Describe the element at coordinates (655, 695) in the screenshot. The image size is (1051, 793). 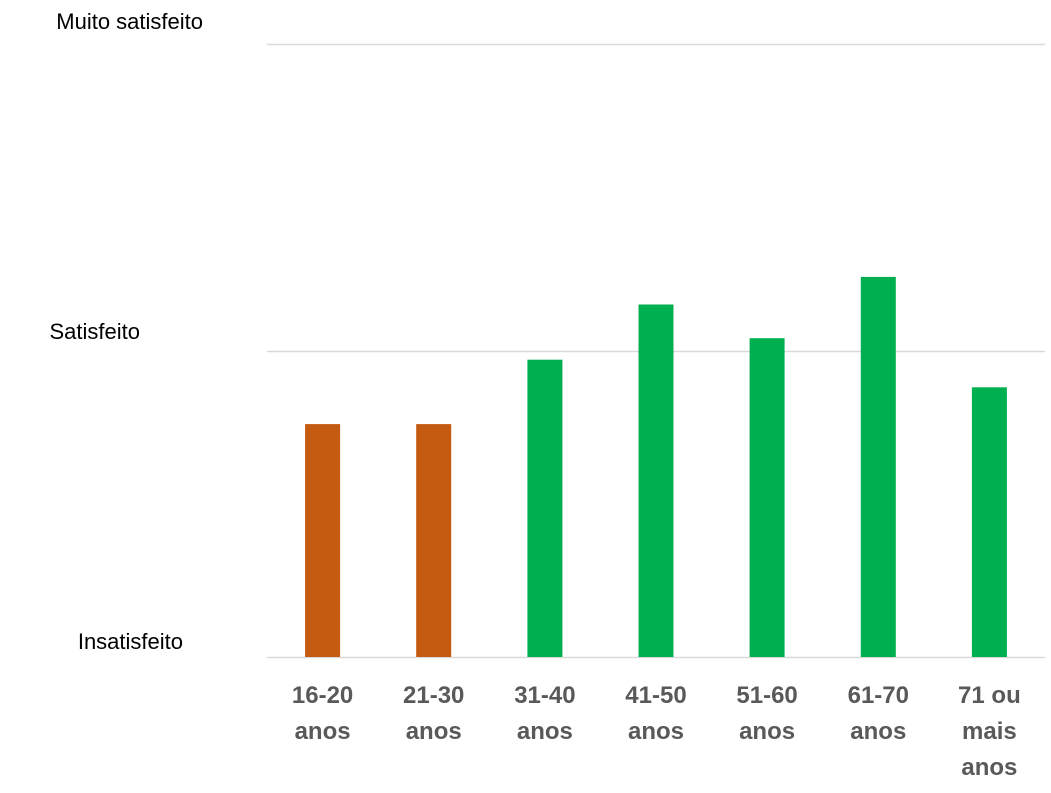
I see `x-tick-label-line: 41-50` at that location.